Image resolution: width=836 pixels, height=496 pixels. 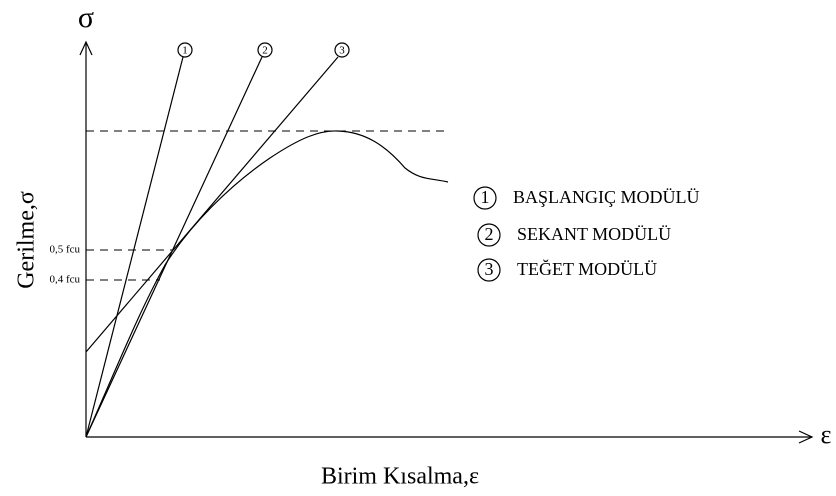 I want to click on y-symbol: σ, so click(x=86, y=17).